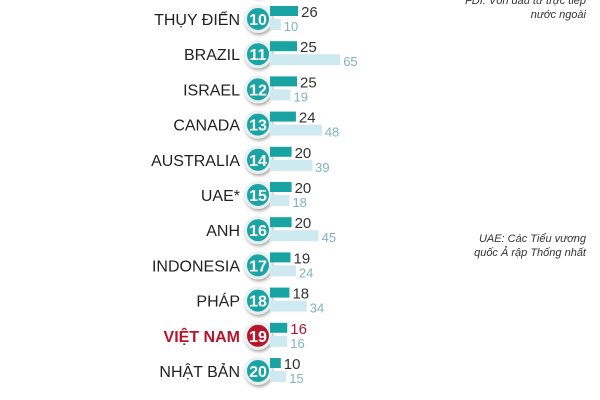 This screenshot has width=600, height=400. What do you see at coordinates (258, 372) in the screenshot?
I see `rank-number: 20` at bounding box center [258, 372].